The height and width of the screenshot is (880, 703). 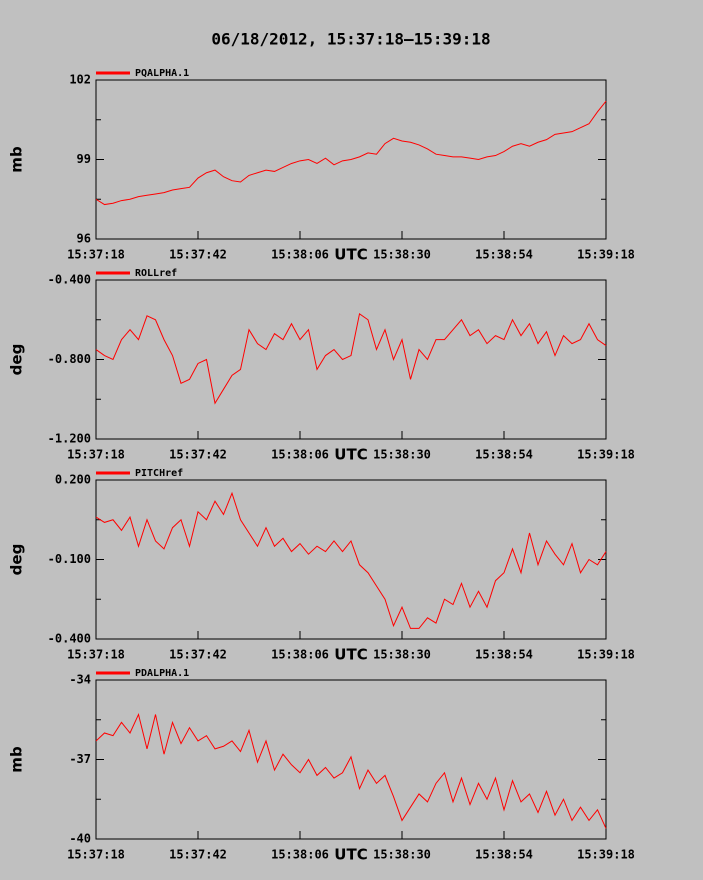 I want to click on y-tick-label: 96, so click(x=84, y=239).